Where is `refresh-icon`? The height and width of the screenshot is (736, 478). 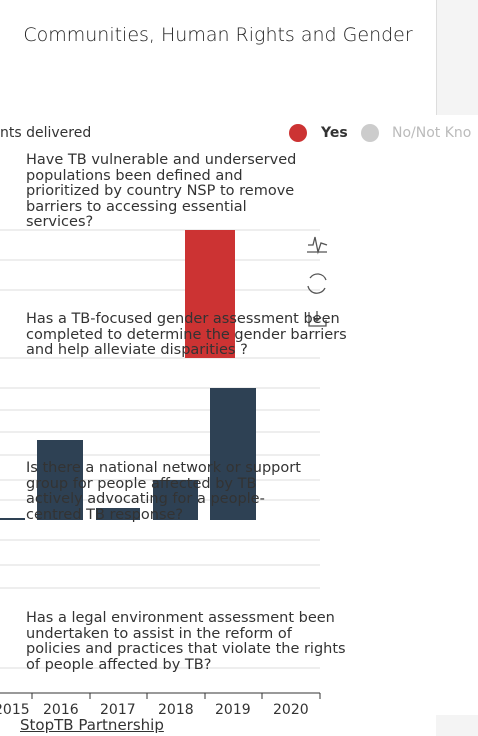
refresh-icon is located at coordinates (317, 283).